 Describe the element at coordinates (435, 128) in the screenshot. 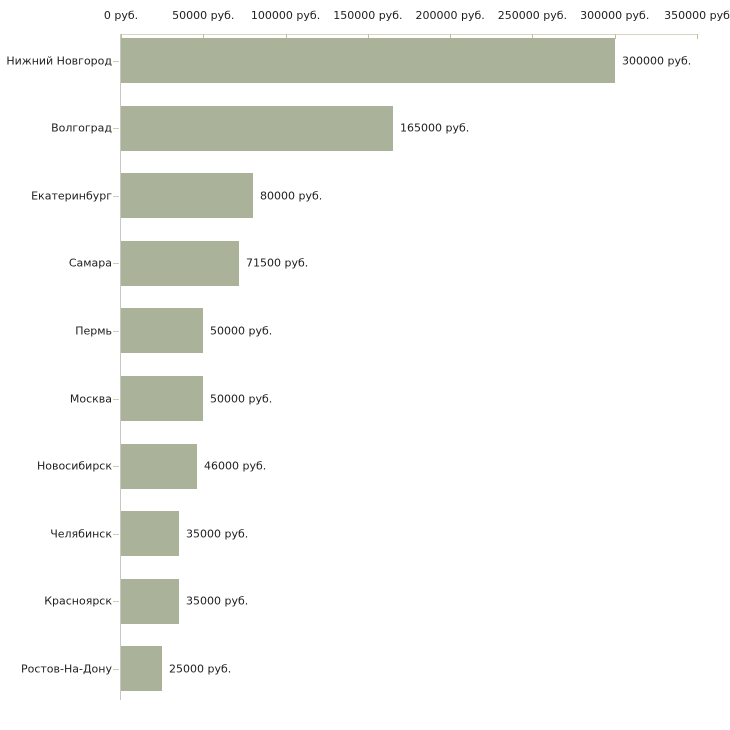

I see `value-label: 165000 руб.` at that location.